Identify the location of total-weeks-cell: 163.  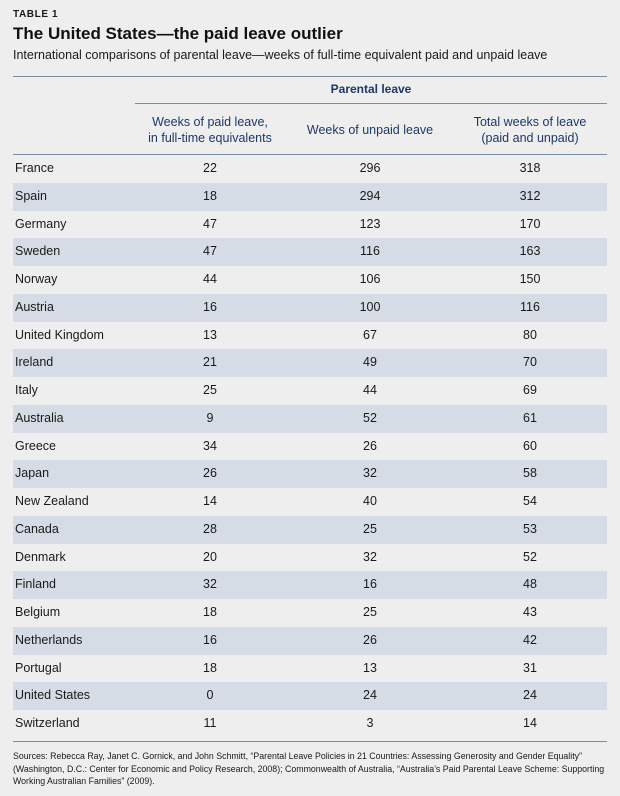
(530, 251).